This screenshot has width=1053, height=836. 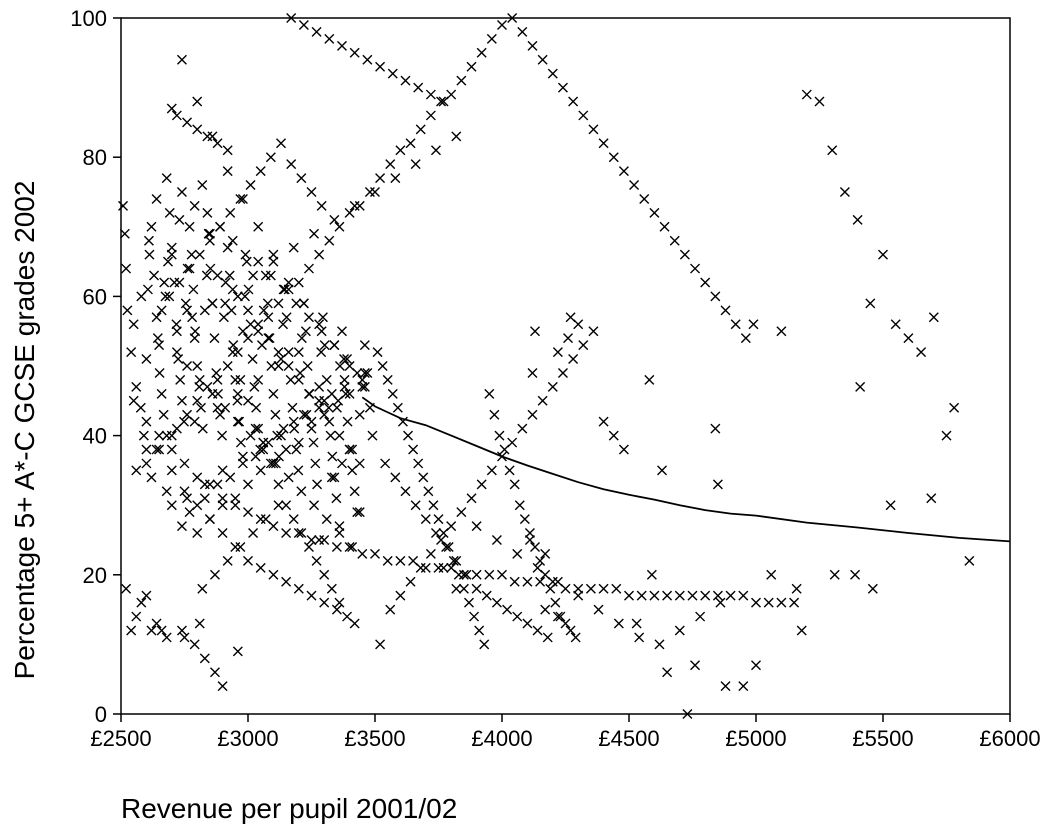 What do you see at coordinates (95, 366) in the screenshot?
I see `y-axis-ticks: 0 20 40 60 80 100` at bounding box center [95, 366].